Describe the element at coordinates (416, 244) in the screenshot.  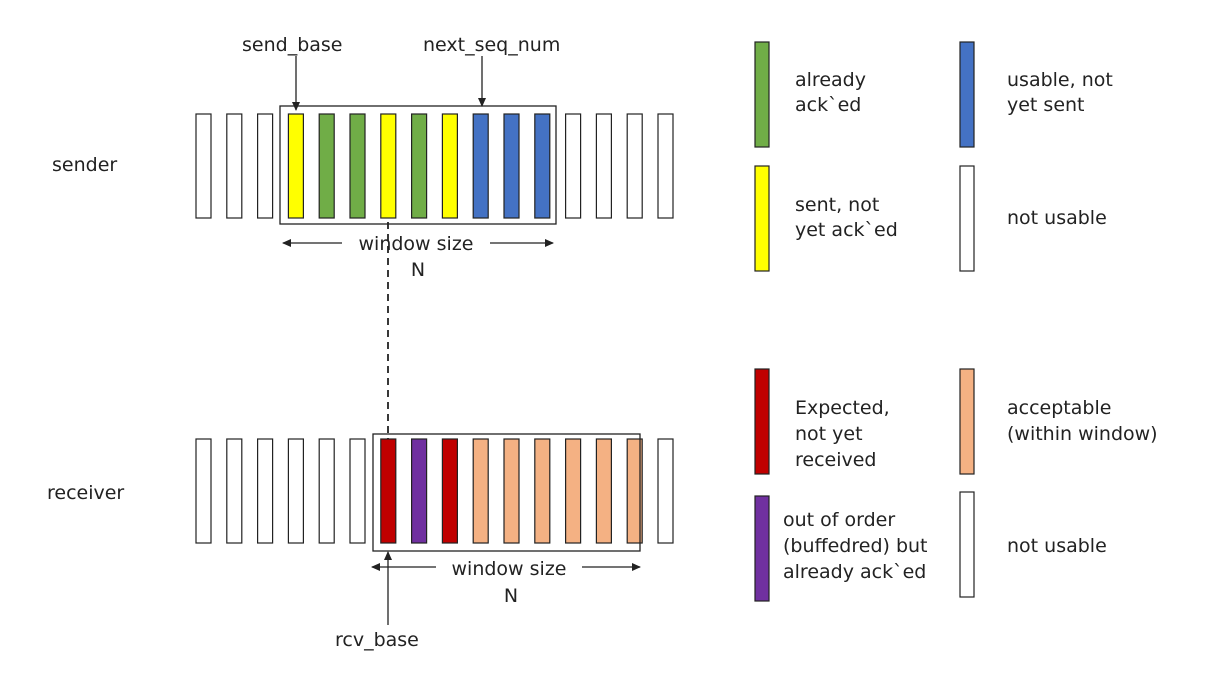
I see `sender-window-size-label: window size` at that location.